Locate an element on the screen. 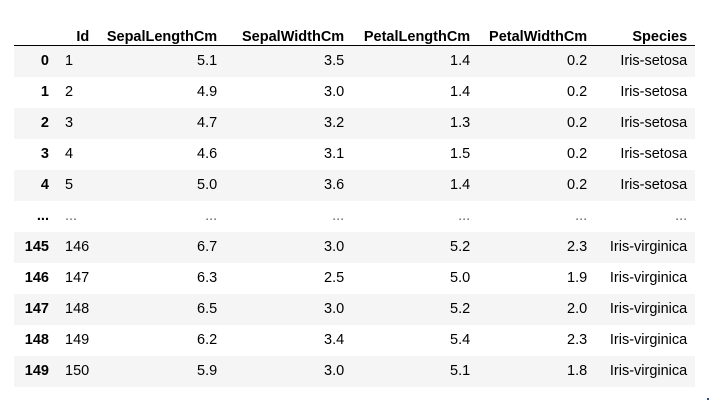  cell-sepal-width: 3.2 is located at coordinates (334, 123).